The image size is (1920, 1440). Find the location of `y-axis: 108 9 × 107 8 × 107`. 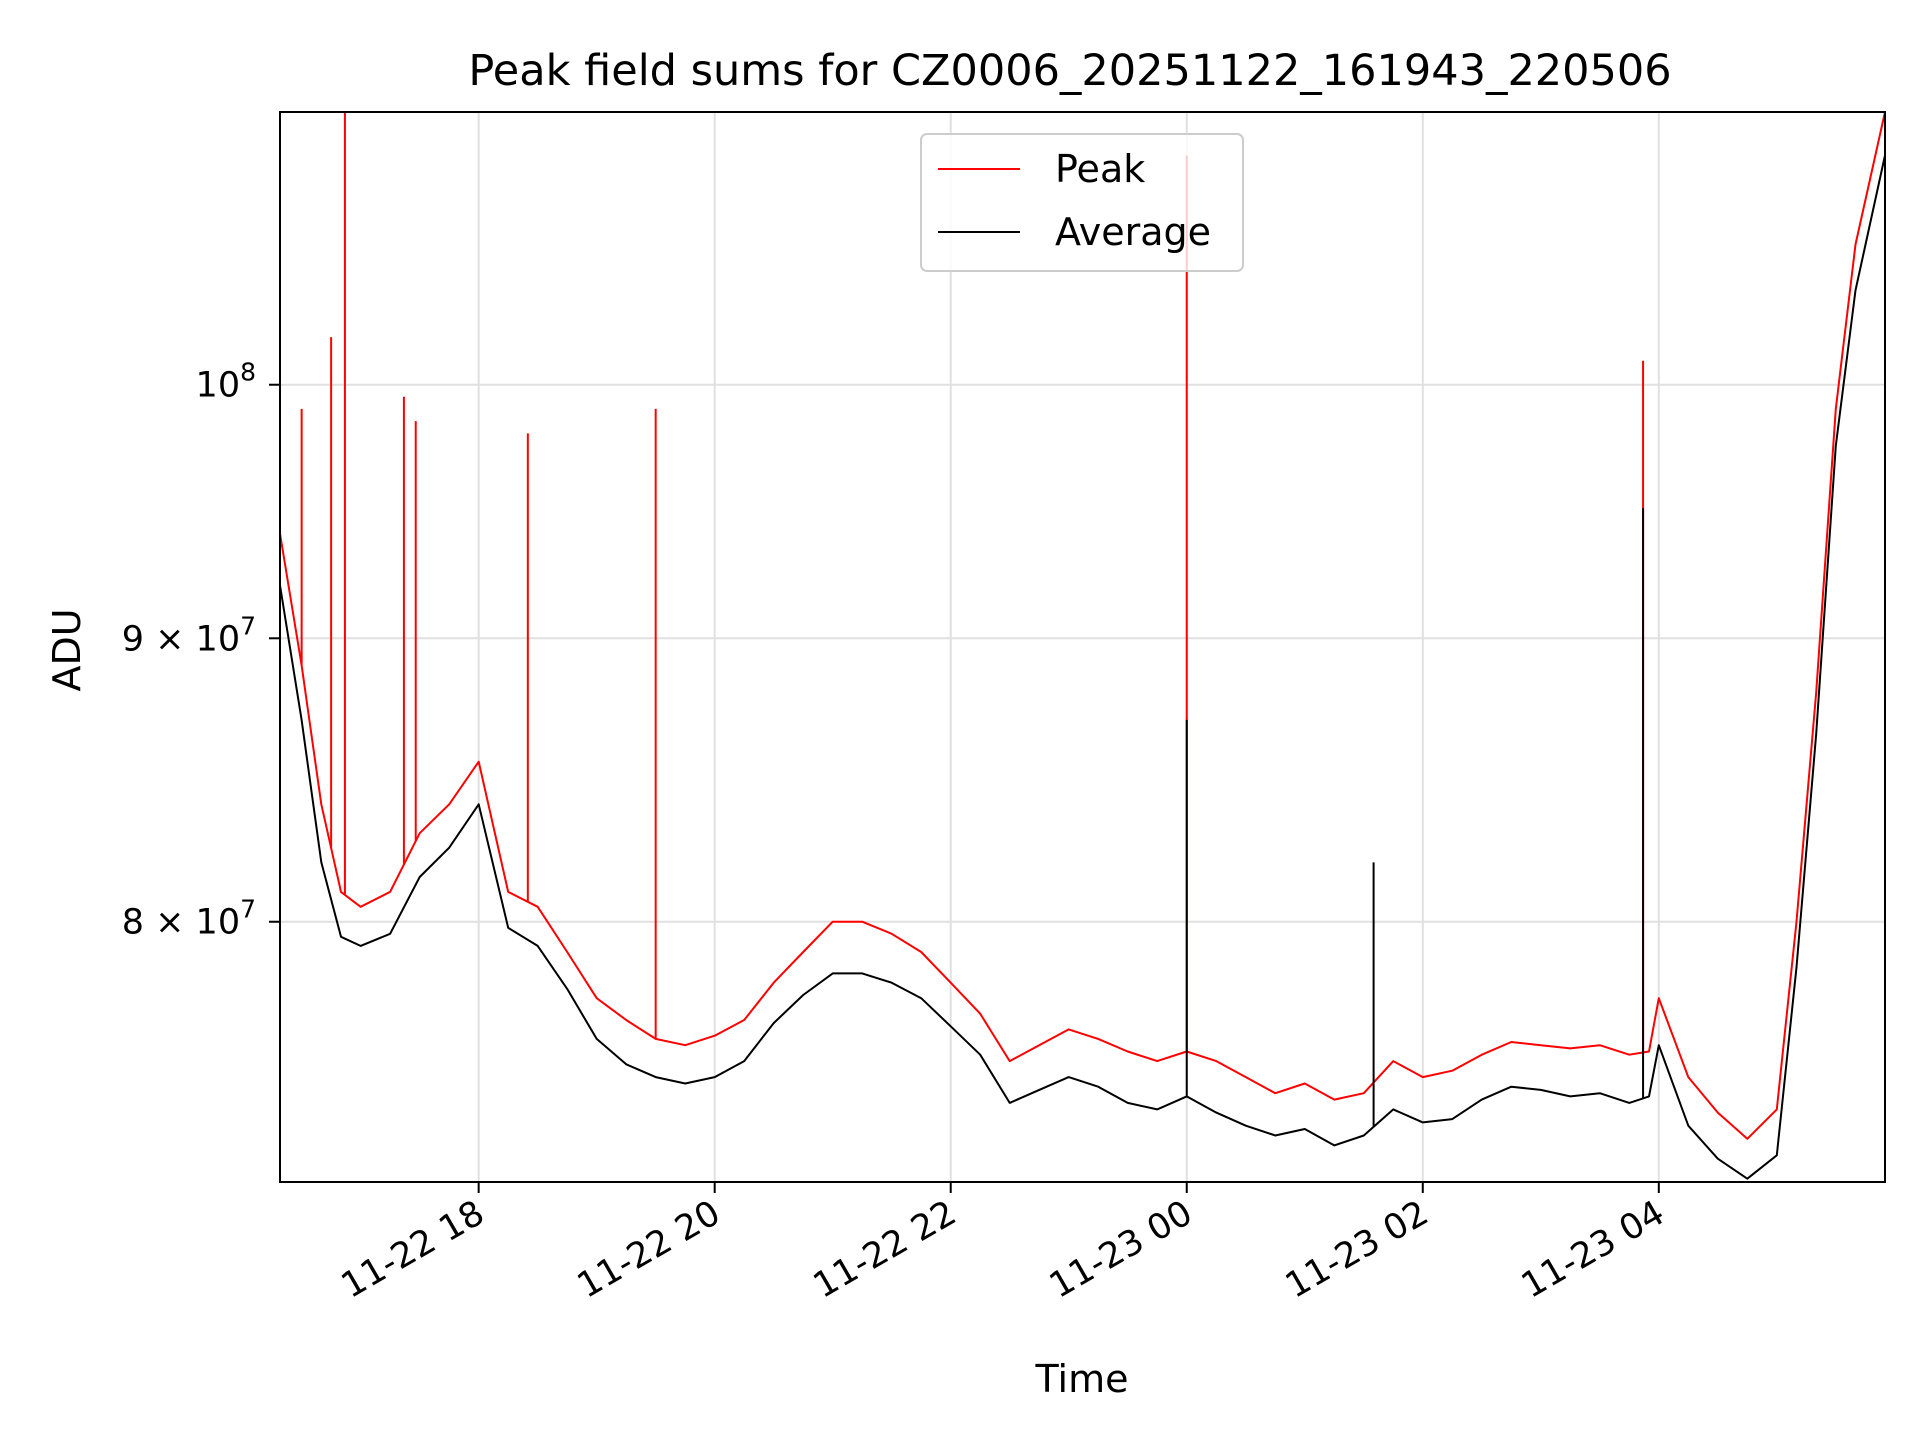

y-axis: 108 9 × 107 8 × 107 is located at coordinates (201, 650).